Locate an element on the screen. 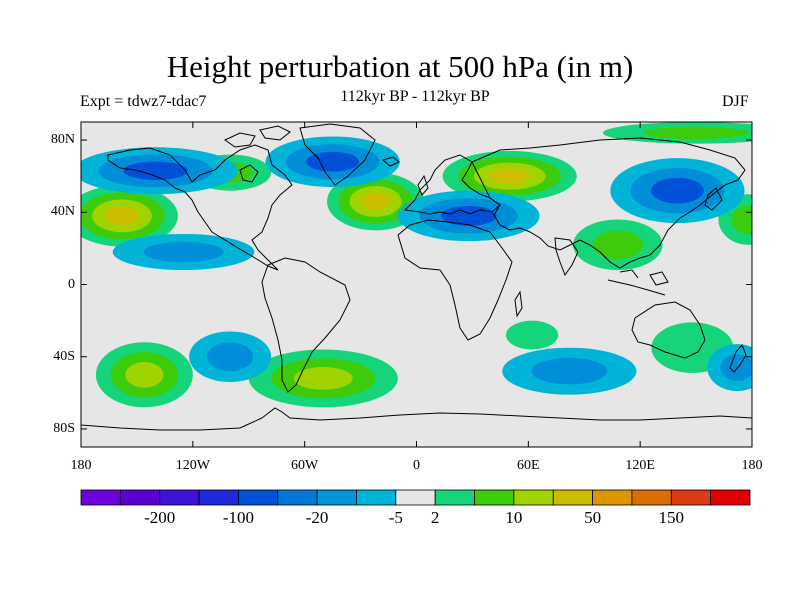 This screenshot has width=800, height=600. field-siberia-positive is located at coordinates (509, 176).